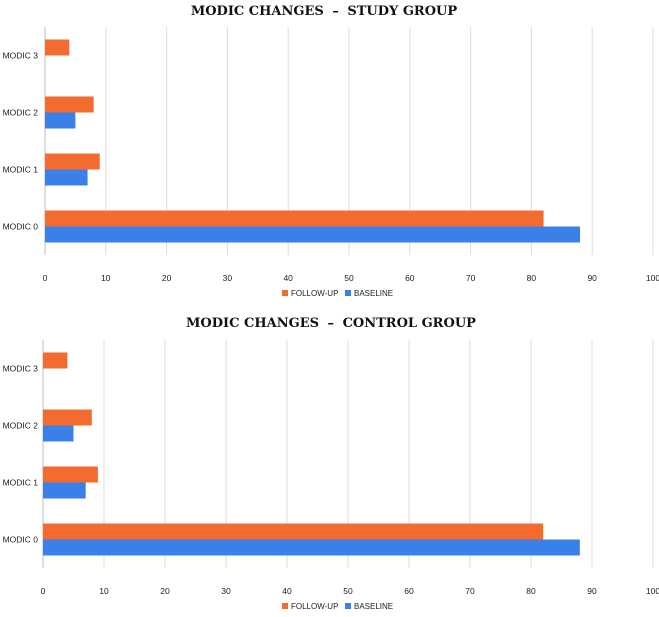 The height and width of the screenshot is (617, 659). I want to click on chart-title: MODIC CHANGES – CONTROL GROUP, so click(331, 323).